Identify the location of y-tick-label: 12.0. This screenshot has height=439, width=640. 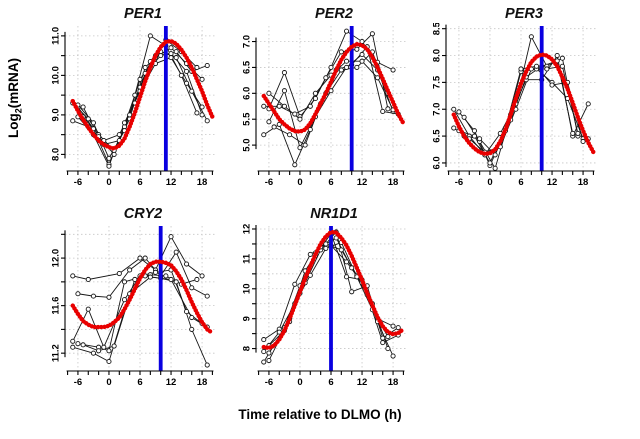
(56, 258).